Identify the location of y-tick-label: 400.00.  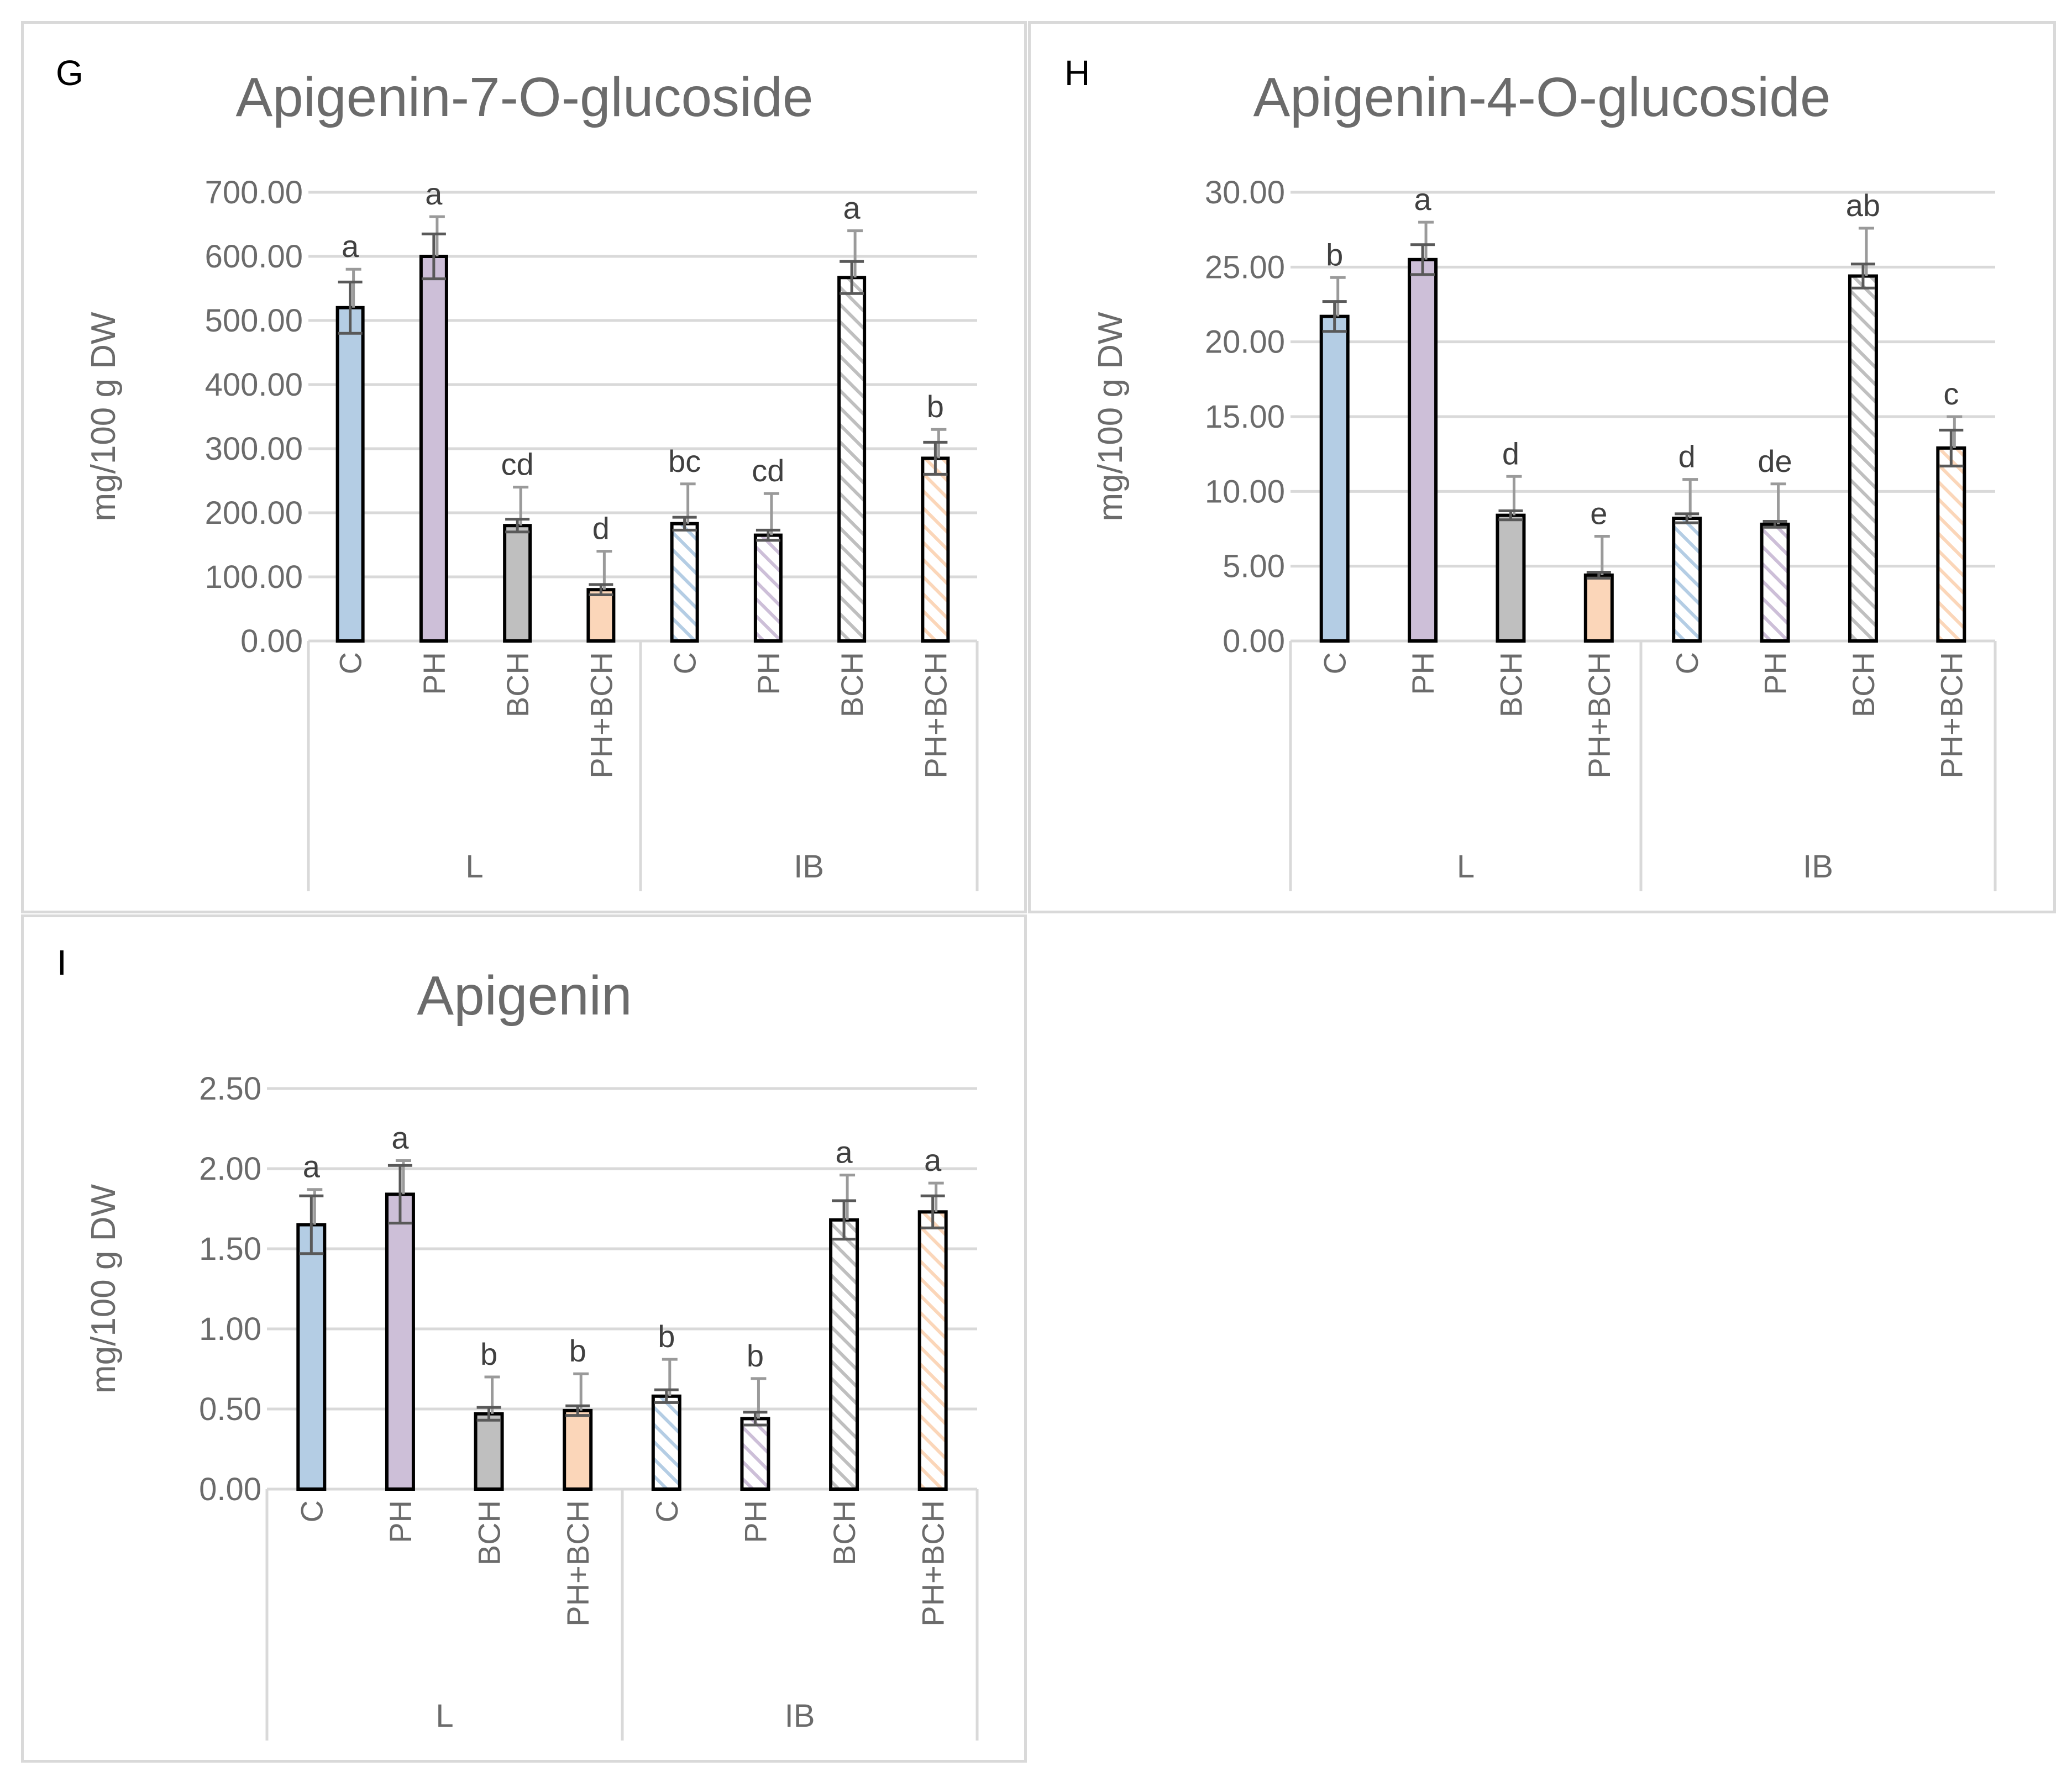
(254, 385).